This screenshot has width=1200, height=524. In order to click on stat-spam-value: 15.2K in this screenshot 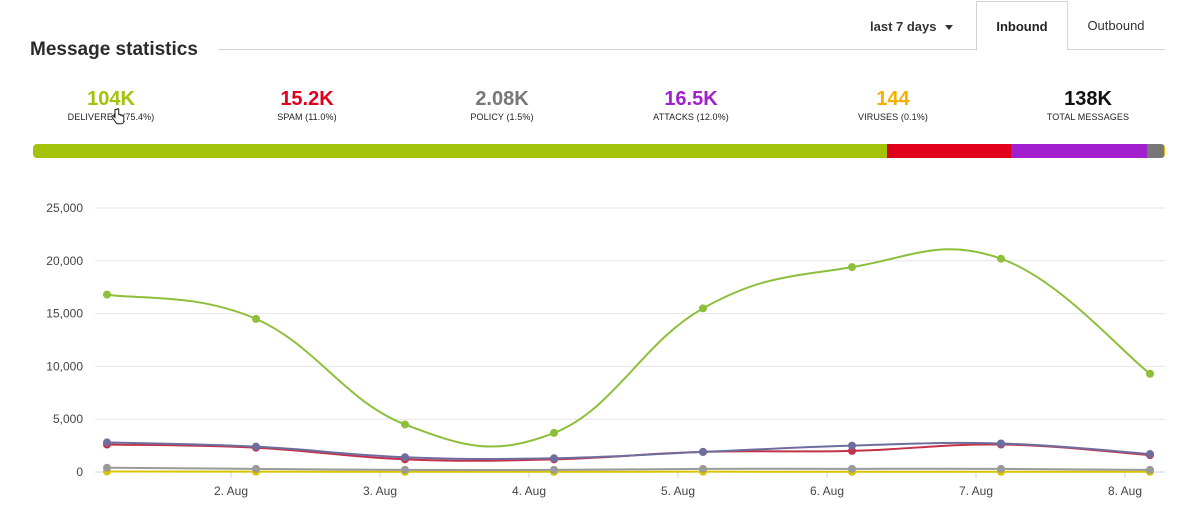, I will do `click(307, 99)`.